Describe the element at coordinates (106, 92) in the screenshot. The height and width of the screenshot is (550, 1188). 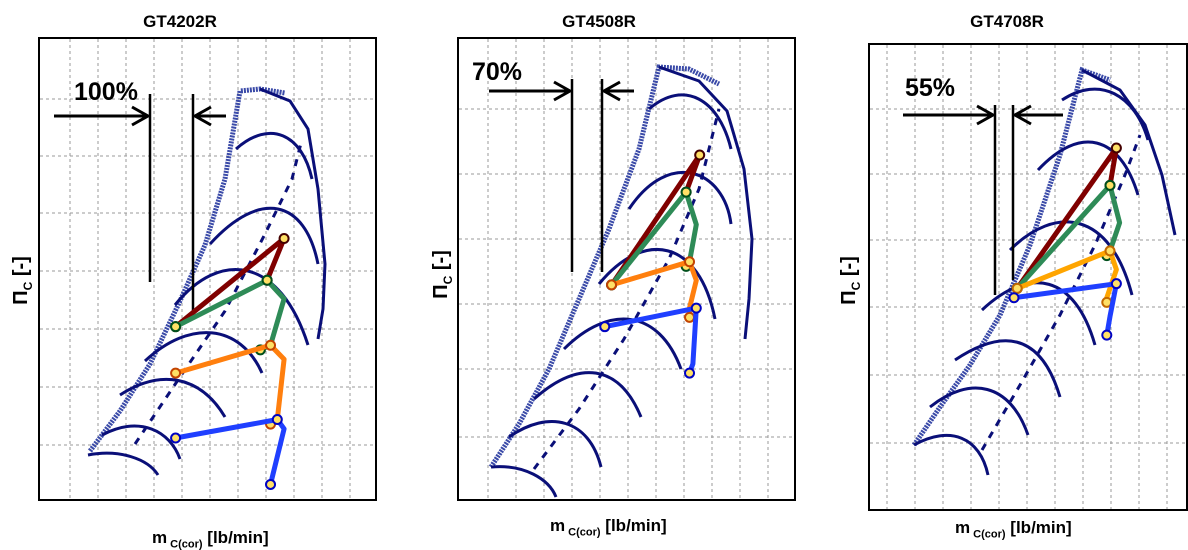
I see `annotation-label: 100%` at that location.